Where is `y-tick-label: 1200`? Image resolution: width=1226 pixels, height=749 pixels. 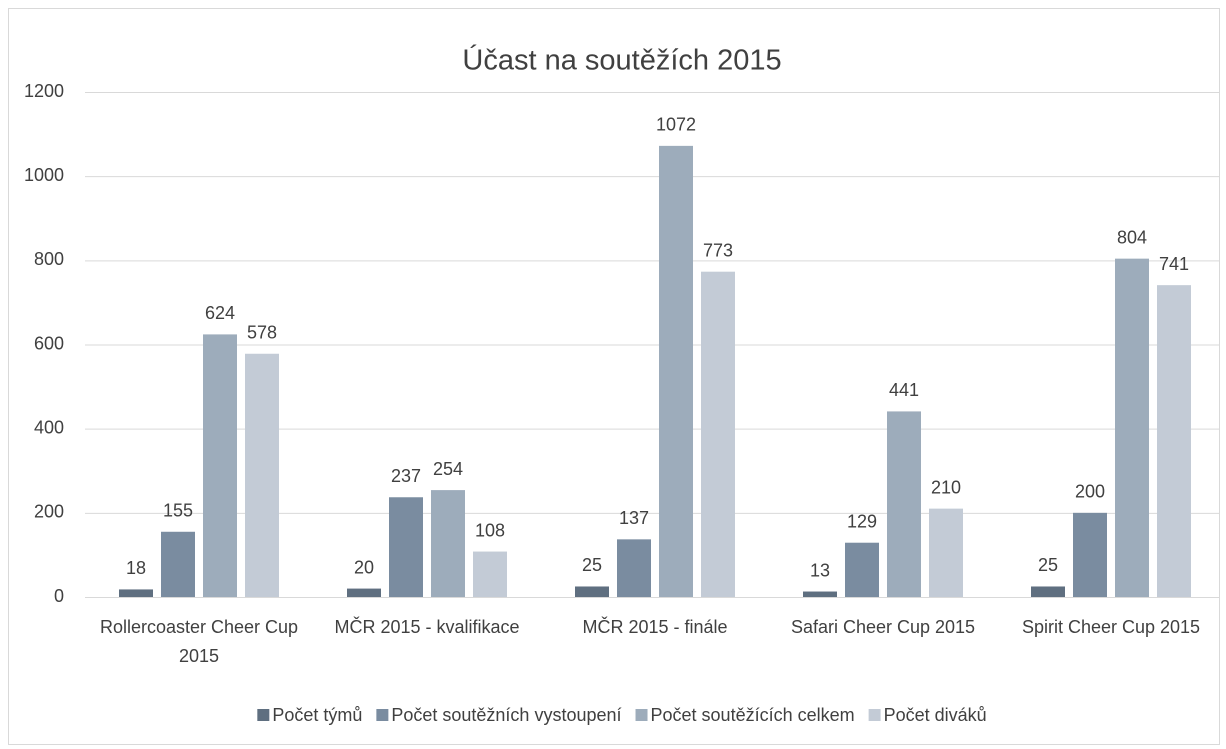 y-tick-label: 1200 is located at coordinates (44, 91).